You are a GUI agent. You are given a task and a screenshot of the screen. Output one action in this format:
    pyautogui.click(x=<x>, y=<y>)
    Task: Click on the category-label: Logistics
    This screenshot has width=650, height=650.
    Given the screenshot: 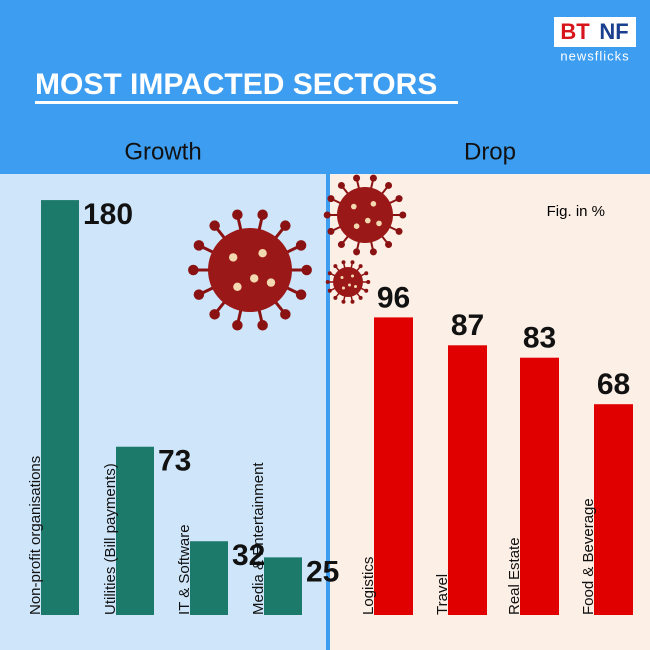 What is the action you would take?
    pyautogui.click(x=368, y=586)
    